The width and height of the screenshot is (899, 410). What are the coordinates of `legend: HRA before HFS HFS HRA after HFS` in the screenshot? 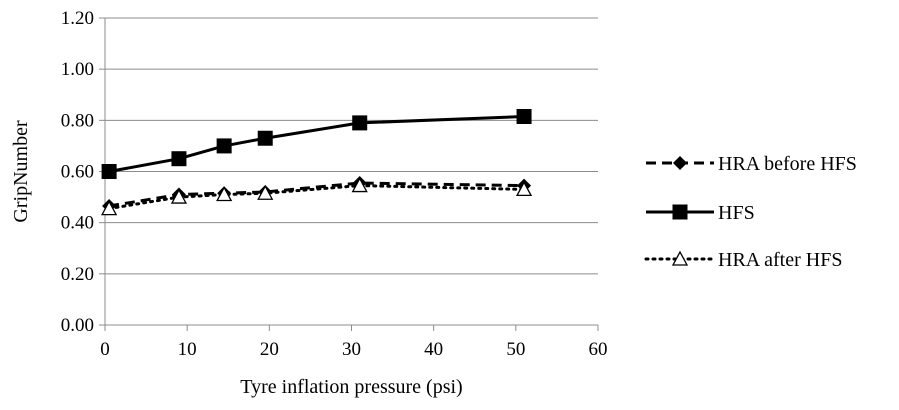 It's located at (750, 212).